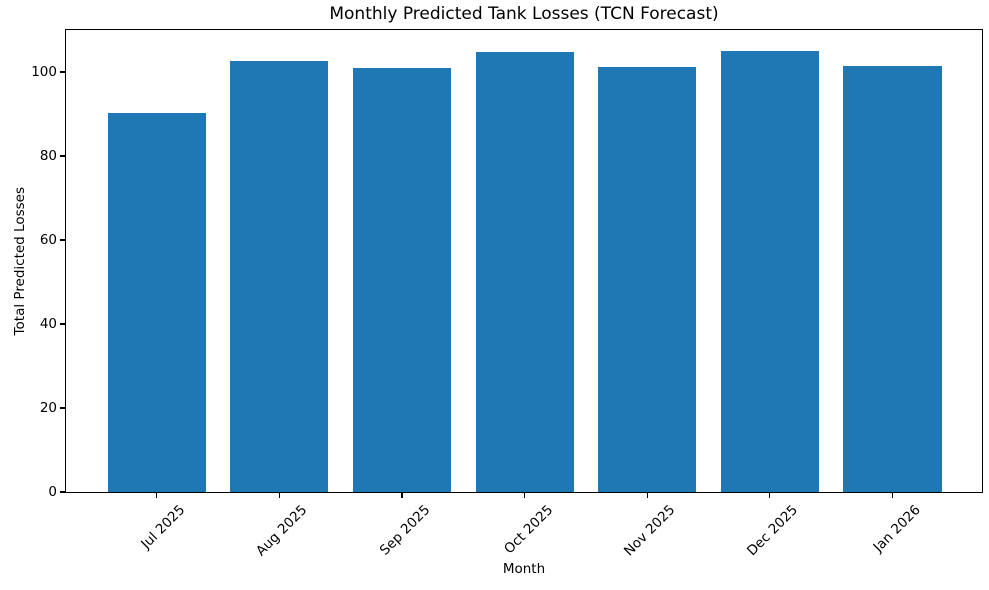 The height and width of the screenshot is (590, 989). What do you see at coordinates (44, 72) in the screenshot?
I see `y-tick-label: 100` at bounding box center [44, 72].